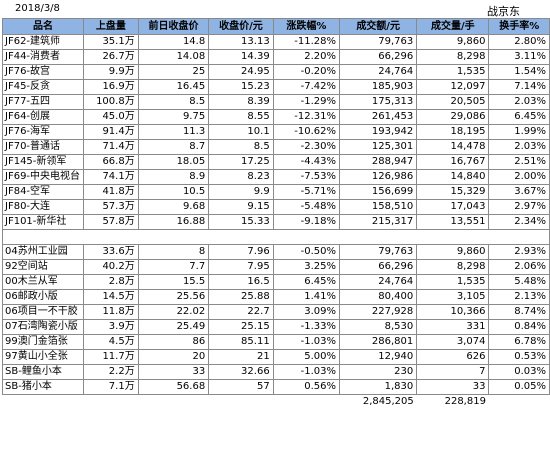 This screenshot has height=462, width=550. I want to click on cell-volume: 14,478, so click(453, 147).